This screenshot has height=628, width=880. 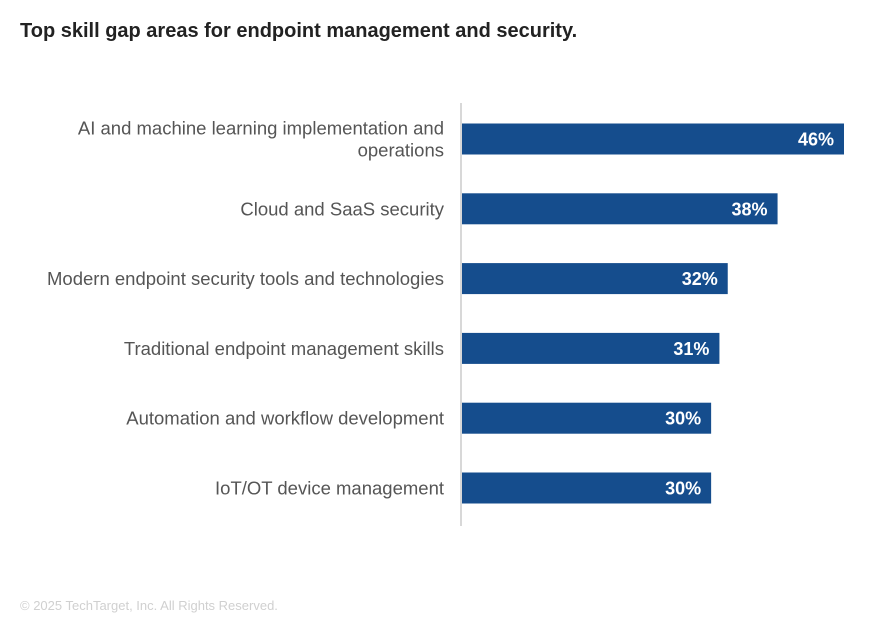 I want to click on category-label: IoT/OT device management, so click(x=329, y=488).